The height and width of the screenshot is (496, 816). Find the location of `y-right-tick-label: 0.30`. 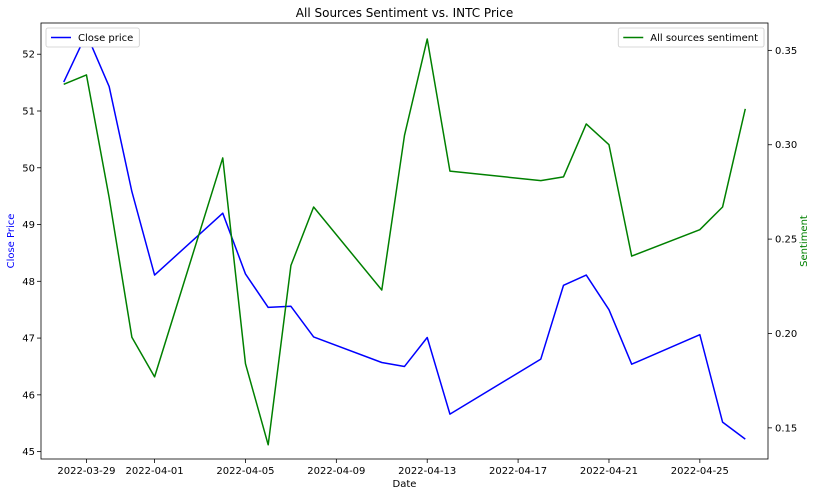

y-right-tick-label: 0.30 is located at coordinates (786, 145).